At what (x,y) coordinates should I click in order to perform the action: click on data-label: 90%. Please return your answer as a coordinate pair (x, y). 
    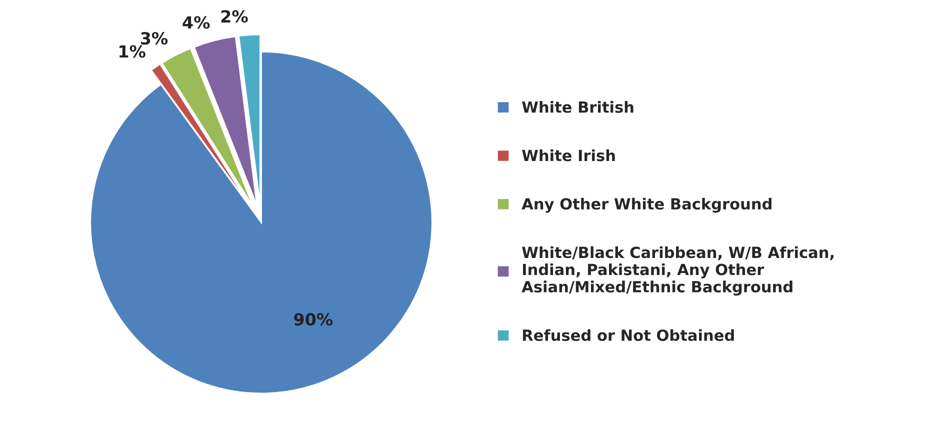
    Looking at the image, I should click on (313, 319).